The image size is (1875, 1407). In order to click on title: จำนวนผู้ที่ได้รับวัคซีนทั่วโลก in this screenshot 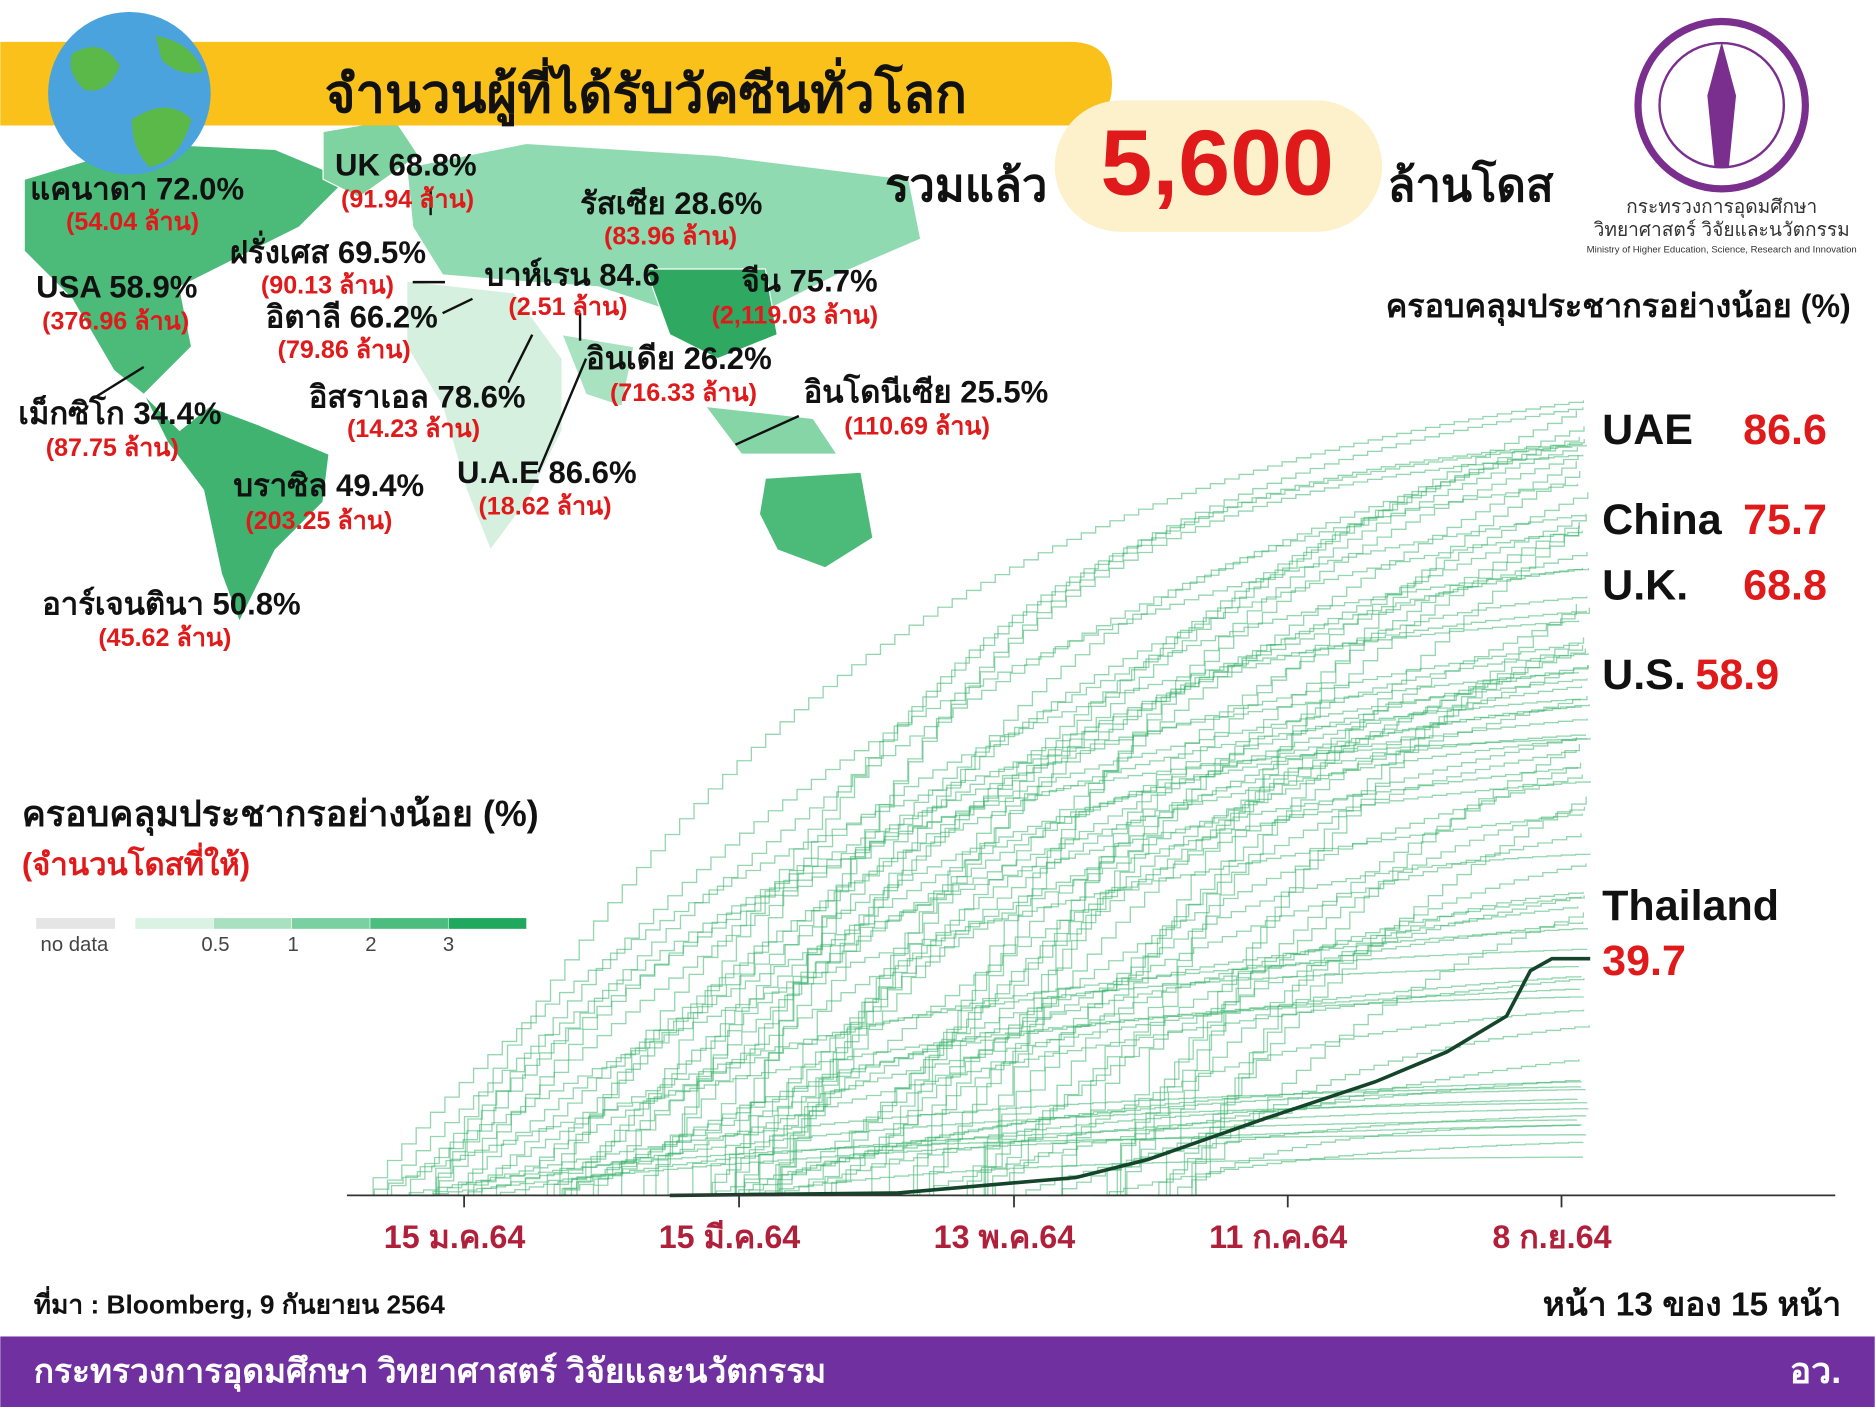, I will do `click(646, 92)`.